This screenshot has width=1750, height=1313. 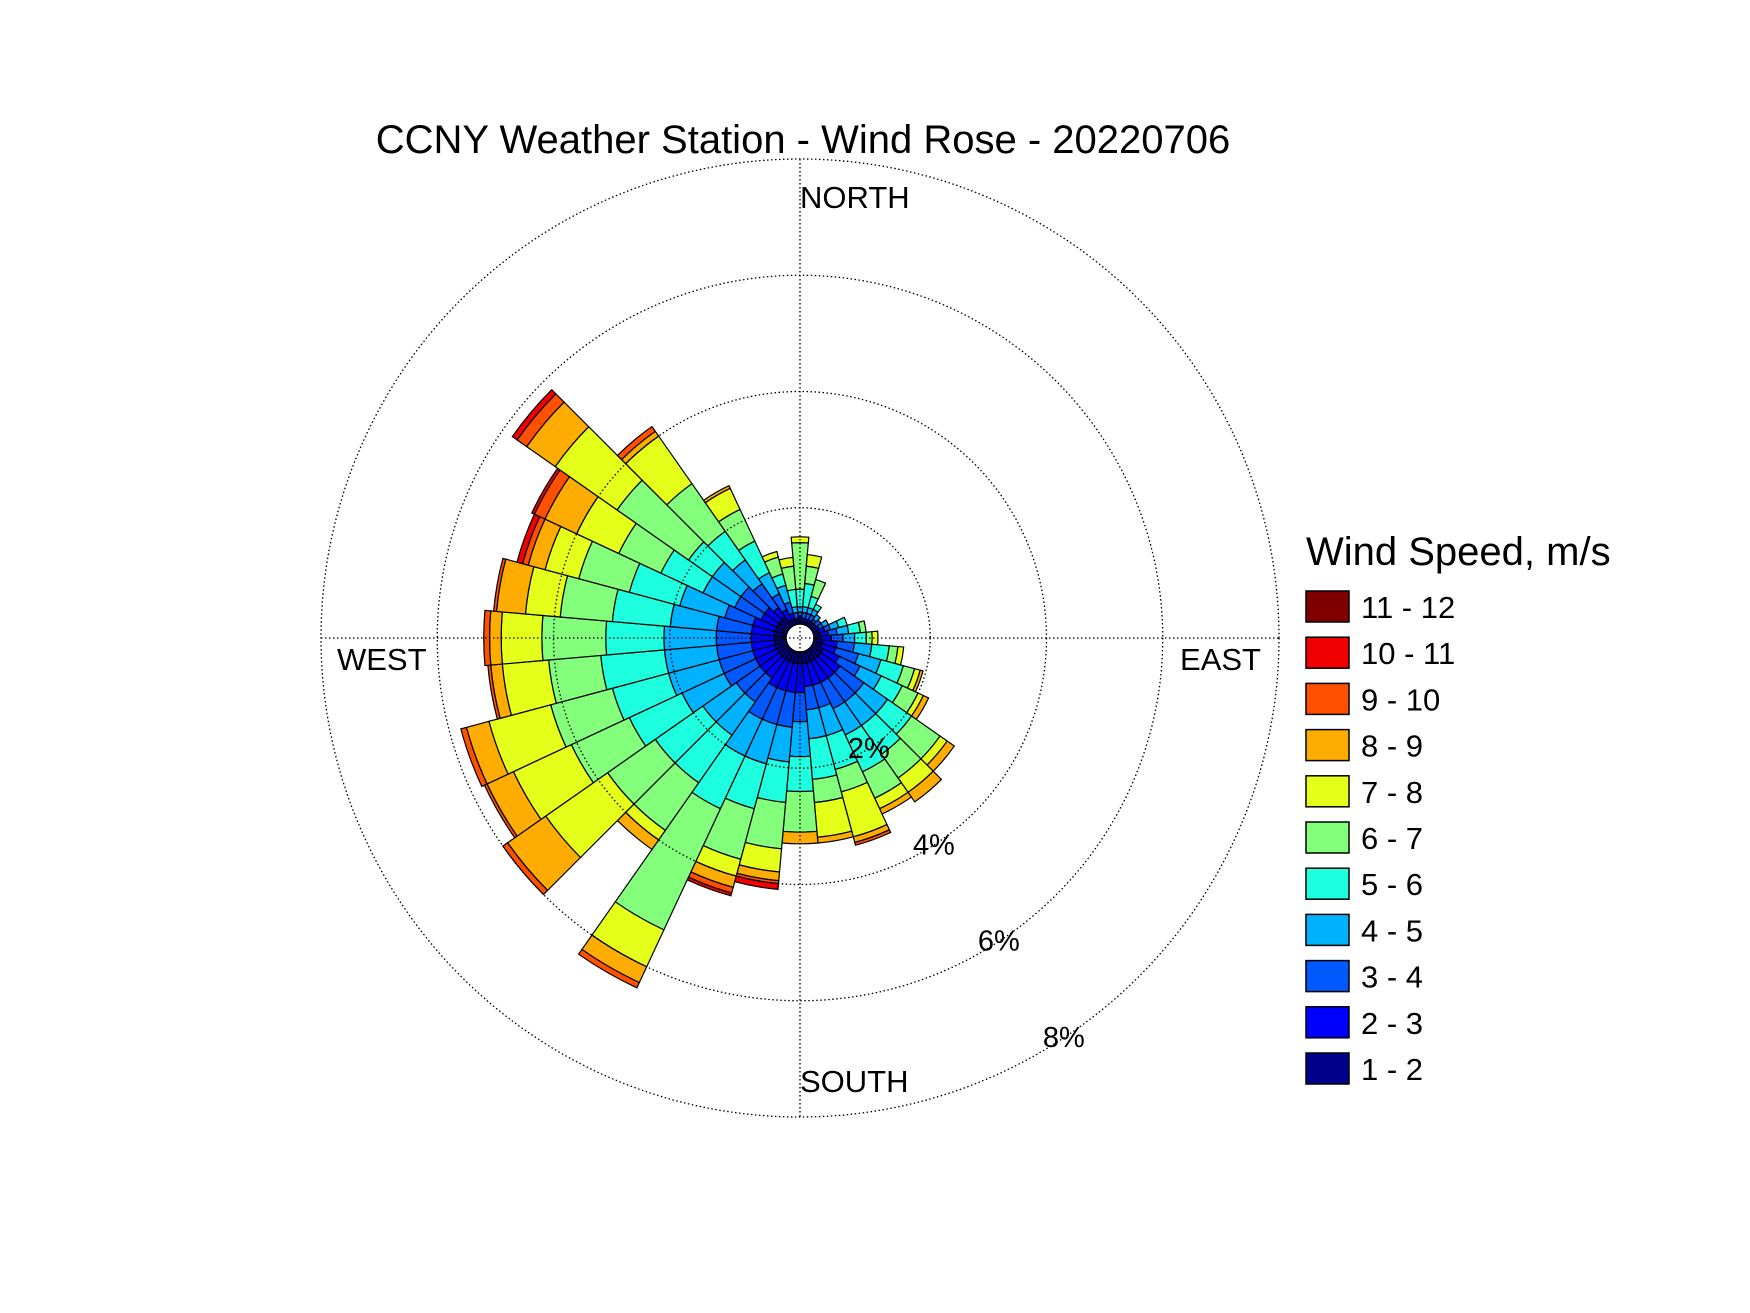 What do you see at coordinates (1392, 746) in the screenshot?
I see `legend-label: 8 - 9` at bounding box center [1392, 746].